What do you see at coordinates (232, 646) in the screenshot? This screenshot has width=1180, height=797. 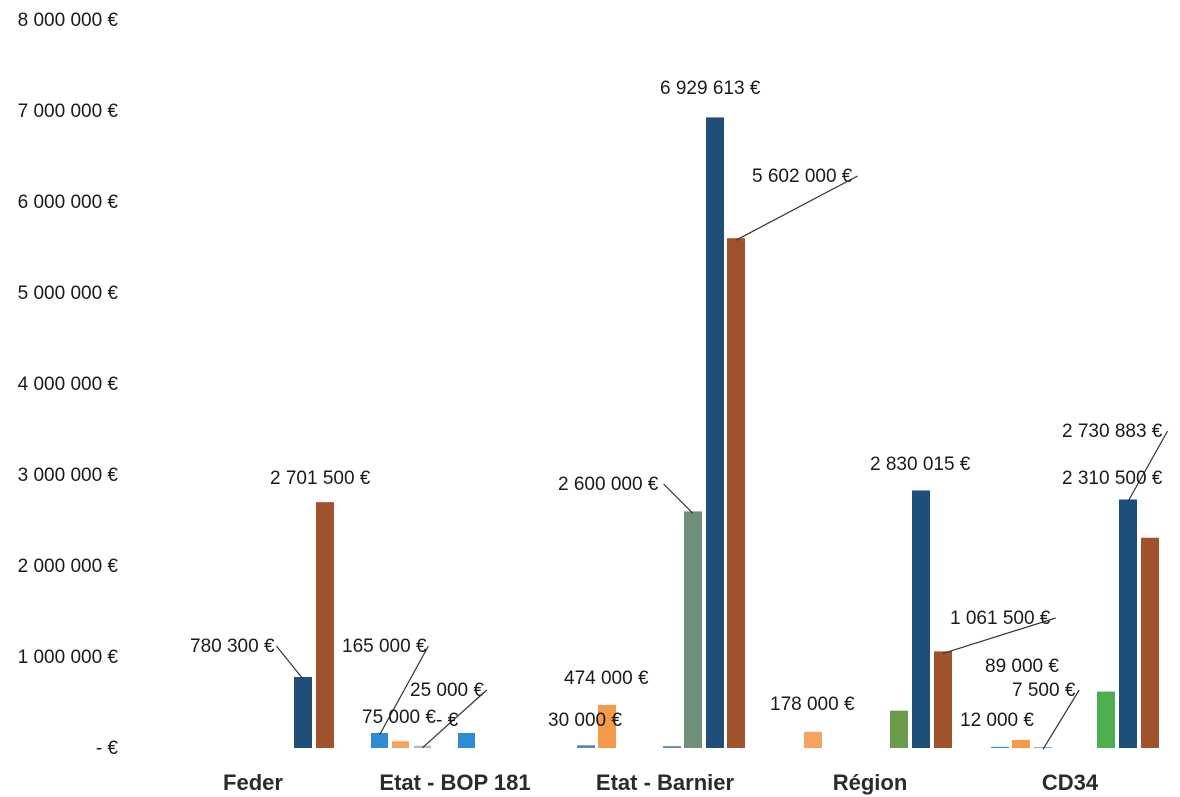 I see `data-label: 780 300 €` at bounding box center [232, 646].